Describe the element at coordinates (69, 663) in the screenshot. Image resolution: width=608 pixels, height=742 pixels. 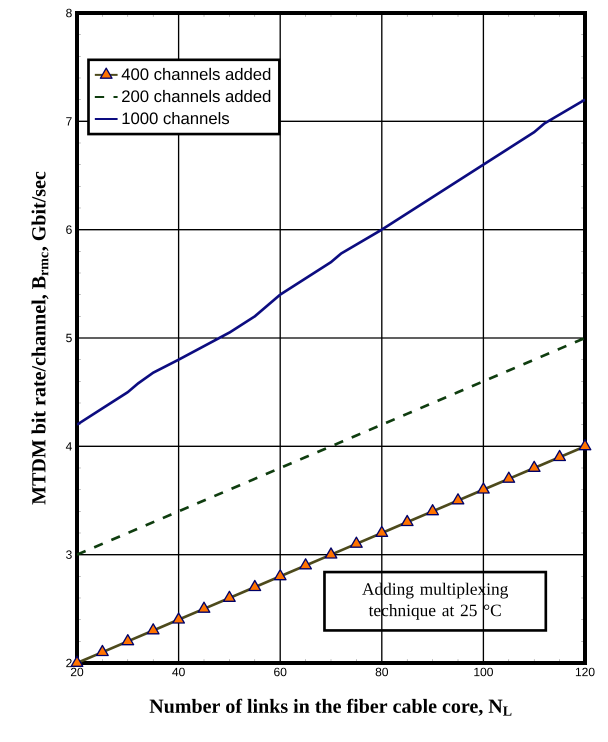
I see `y-tick-label: 2` at that location.